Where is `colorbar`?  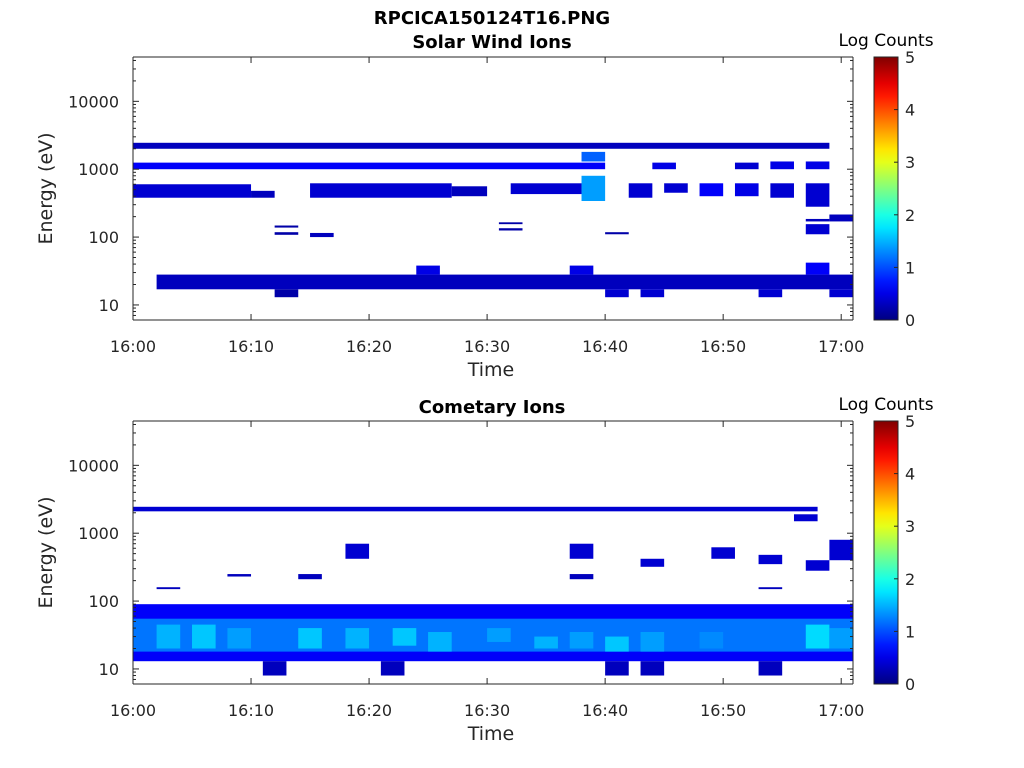
colorbar is located at coordinates (886, 188).